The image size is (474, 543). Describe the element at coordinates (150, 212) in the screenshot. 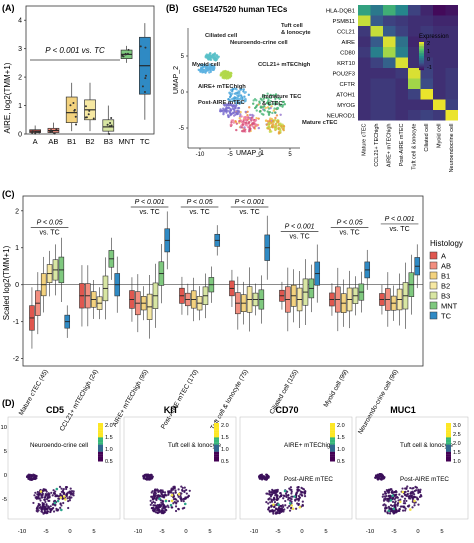

I see `panel-c-pvalue-vs: vs. TC` at that location.